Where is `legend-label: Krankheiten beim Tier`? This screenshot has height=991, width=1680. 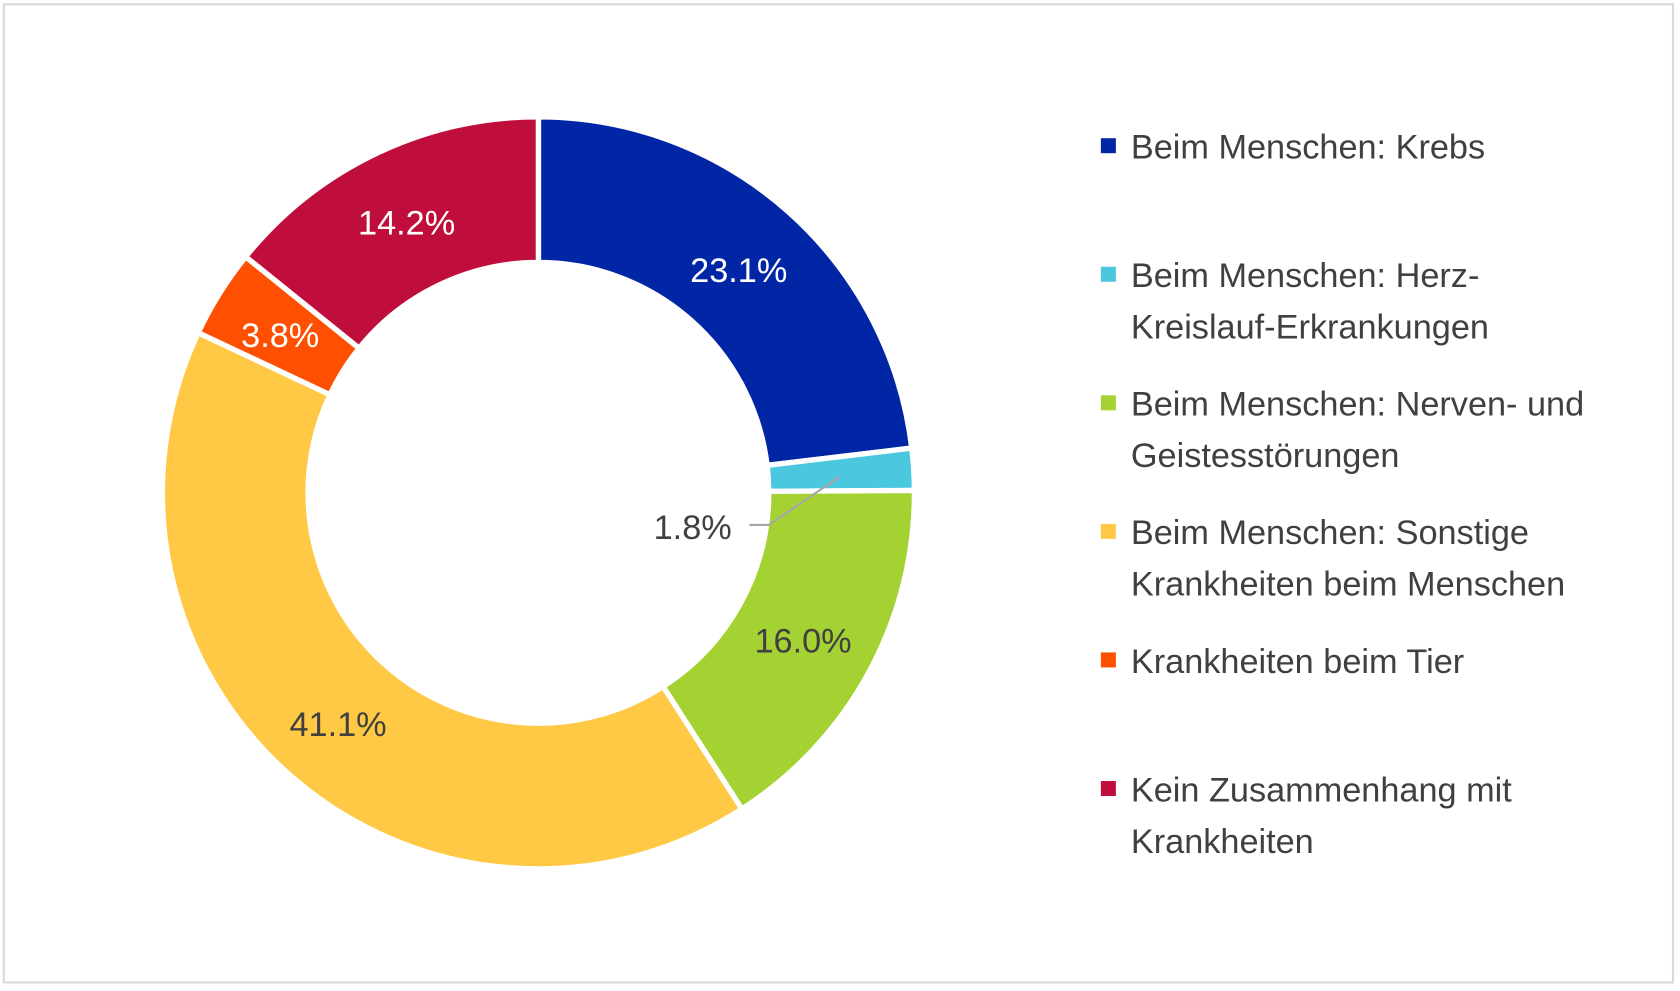 legend-label: Krankheiten beim Tier is located at coordinates (1297, 662).